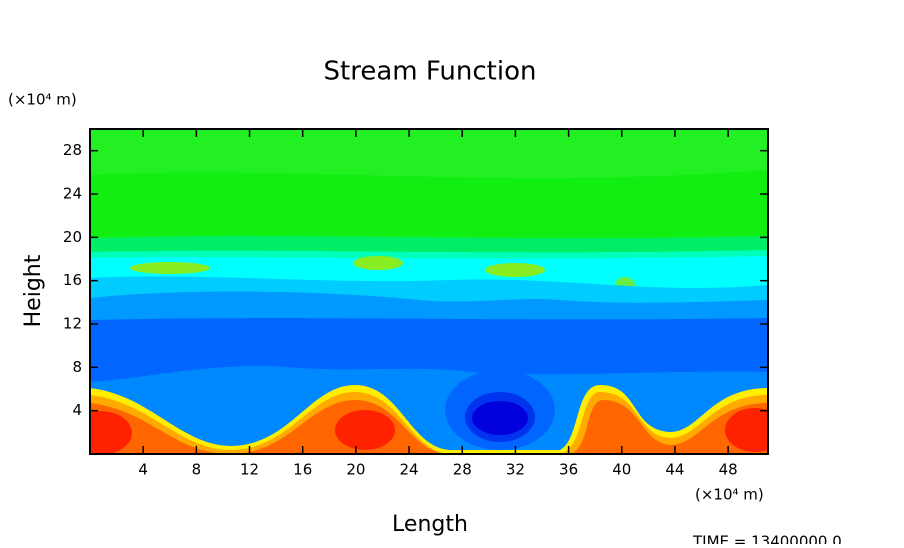 The image size is (904, 548). What do you see at coordinates (72, 324) in the screenshot?
I see `y-tick-label: 12` at bounding box center [72, 324].